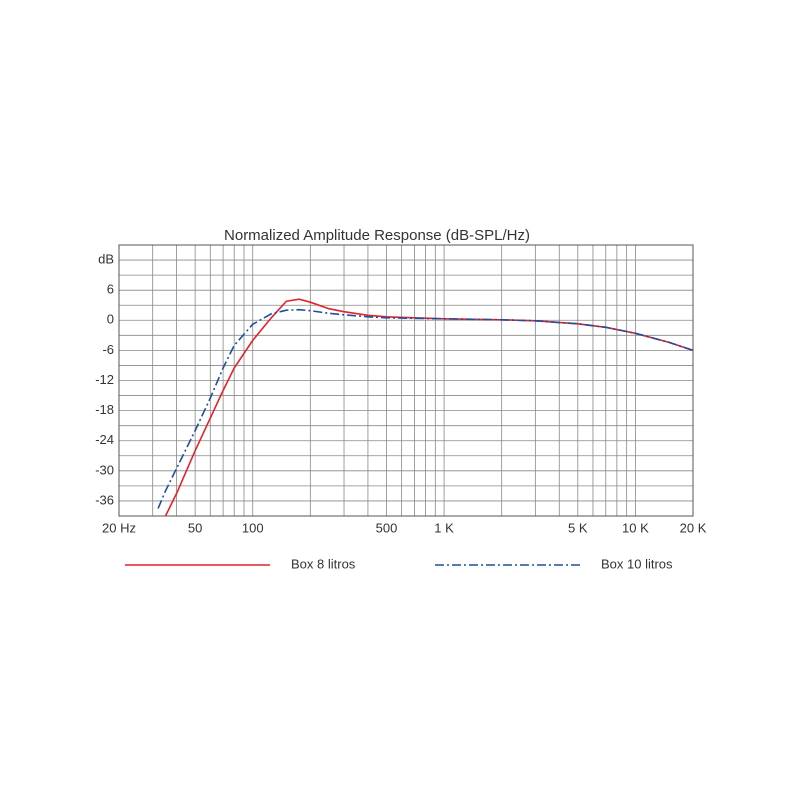 Image resolution: width=800 pixels, height=805 pixels. I want to click on legend-label: Box 8 litros, so click(323, 563).